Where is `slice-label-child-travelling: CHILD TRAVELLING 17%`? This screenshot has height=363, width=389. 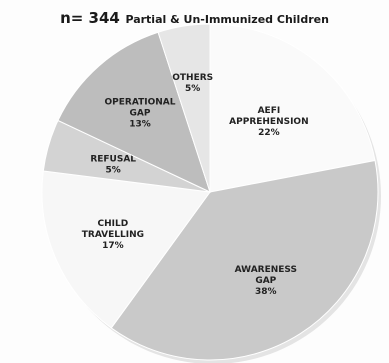
slice-label-child-travelling: CHILD TRAVELLING 17% is located at coordinates (113, 235).